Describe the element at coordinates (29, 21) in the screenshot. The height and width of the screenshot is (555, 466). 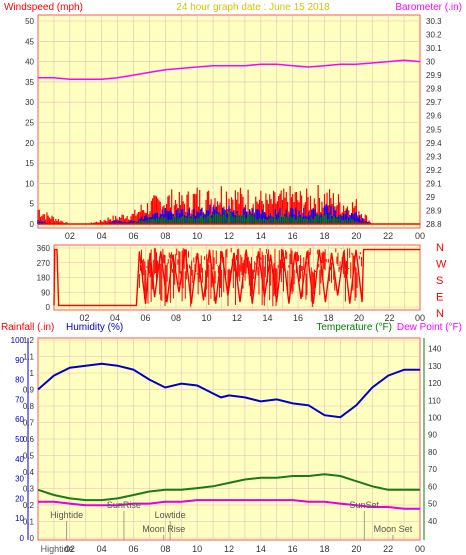
I see `windspeed-tick-label: 50` at that location.